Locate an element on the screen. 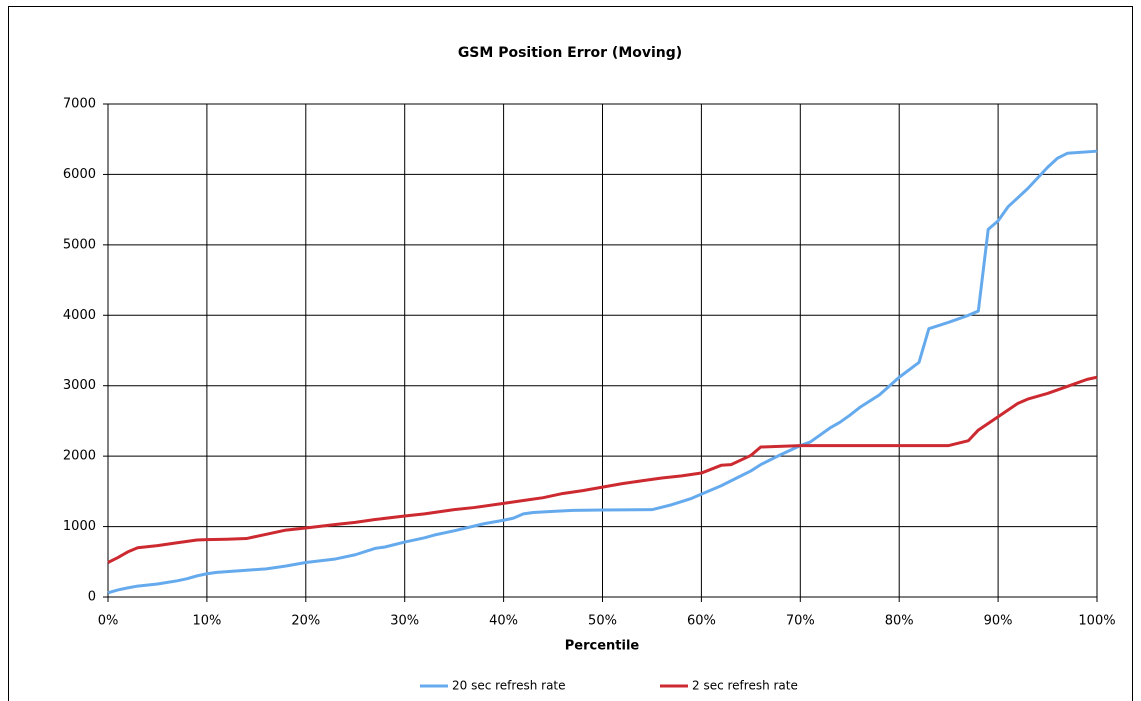 The image size is (1141, 701). y-tick-label: 7000 is located at coordinates (79, 104).